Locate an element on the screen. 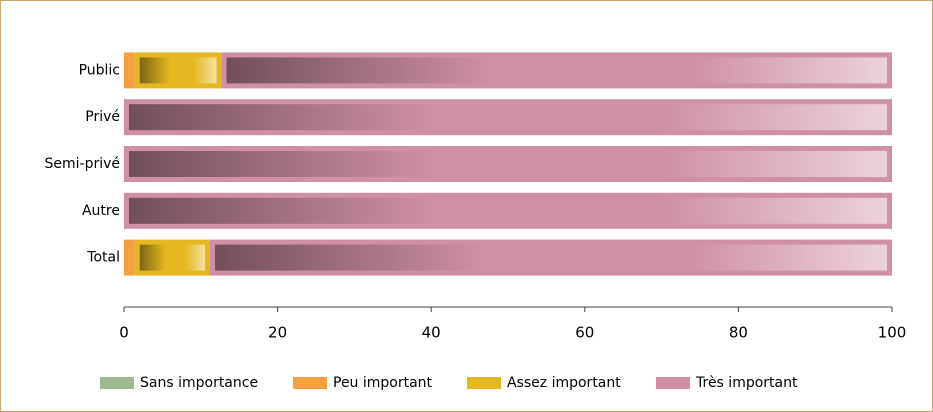  y-tick-label: Autre is located at coordinates (101, 211).